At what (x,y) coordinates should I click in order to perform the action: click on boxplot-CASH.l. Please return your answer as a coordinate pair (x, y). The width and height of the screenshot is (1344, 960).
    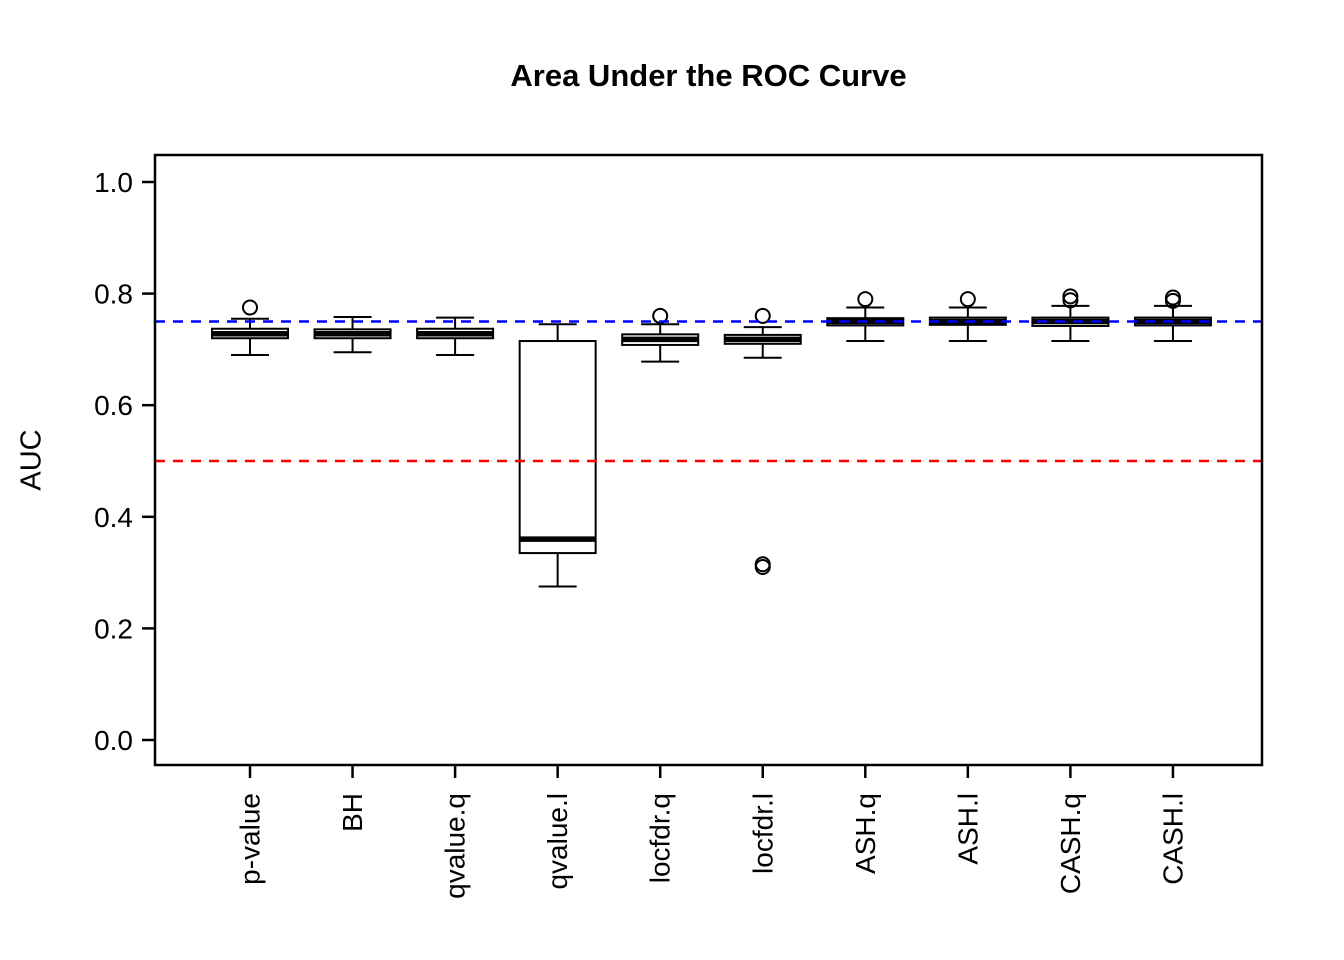
    Looking at the image, I should click on (1172, 316).